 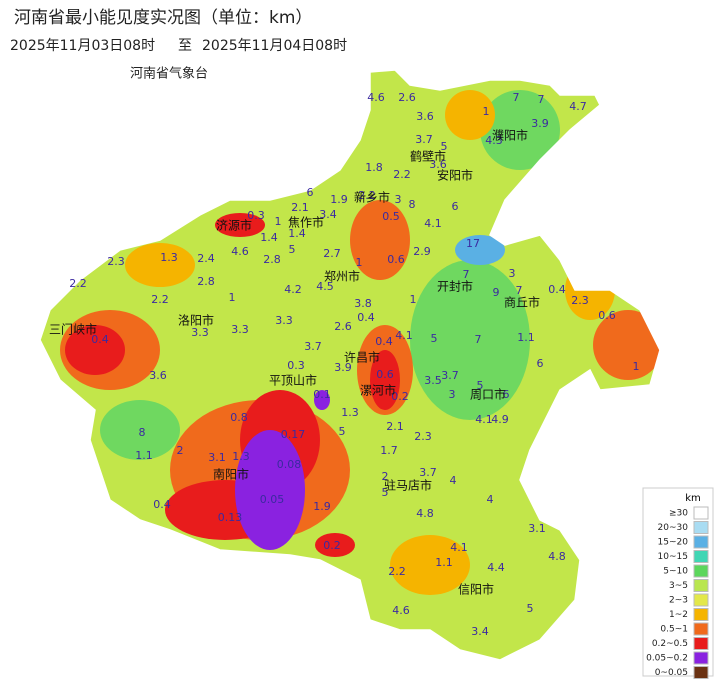 I want to click on station-value: 4, so click(x=490, y=499).